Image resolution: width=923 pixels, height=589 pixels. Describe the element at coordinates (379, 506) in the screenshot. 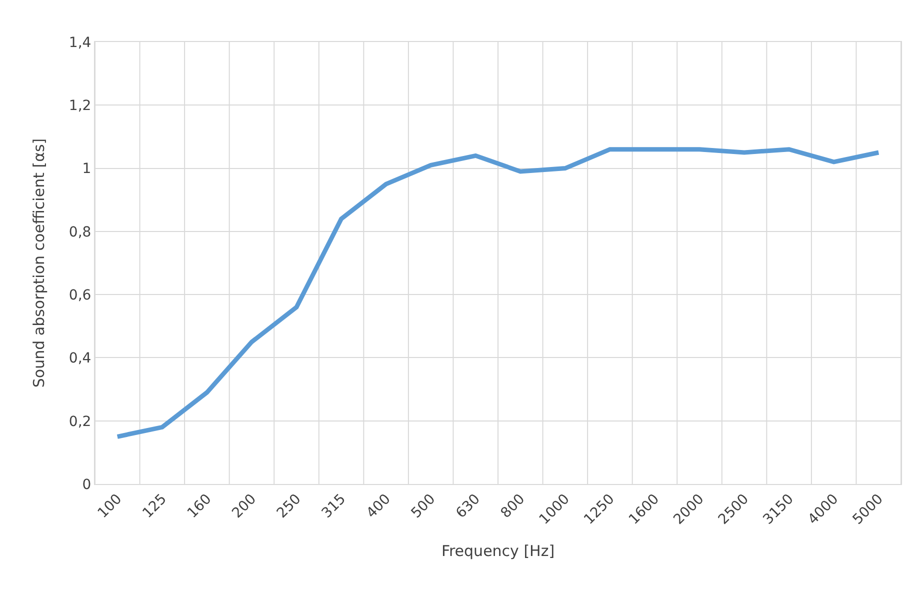

I see `x-tick-label: 400` at that location.